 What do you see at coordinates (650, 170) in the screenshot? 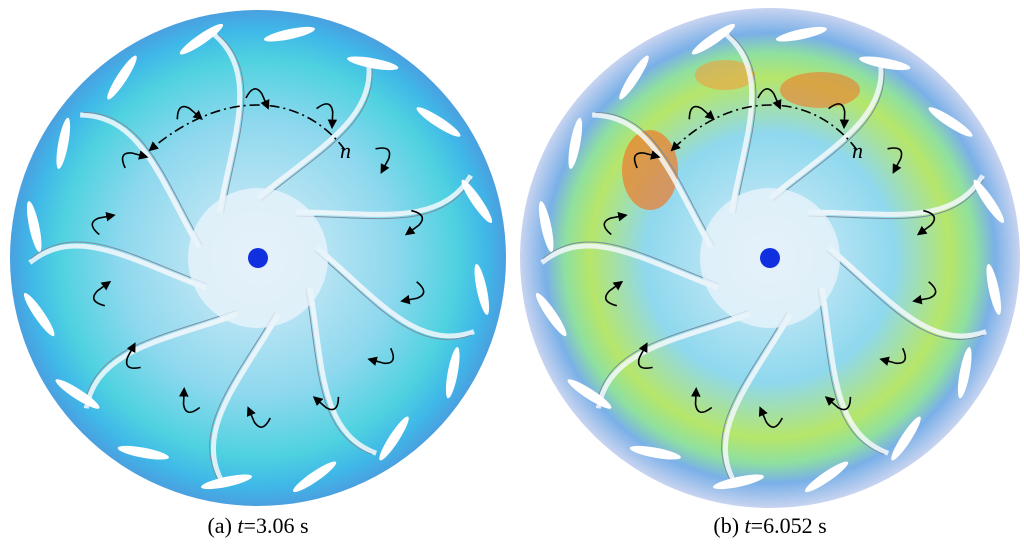
I see `high-velocity-zone` at bounding box center [650, 170].